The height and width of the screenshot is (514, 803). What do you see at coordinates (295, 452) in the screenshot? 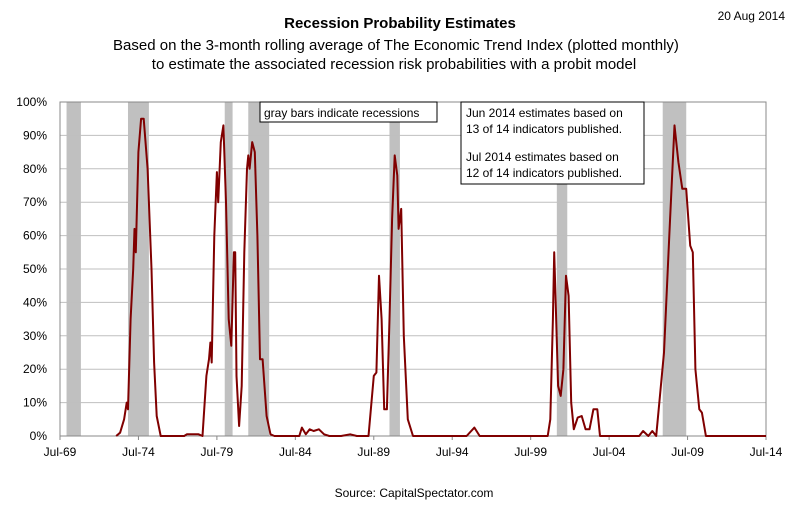
I see `x-tick-label: Jul-84` at bounding box center [295, 452].